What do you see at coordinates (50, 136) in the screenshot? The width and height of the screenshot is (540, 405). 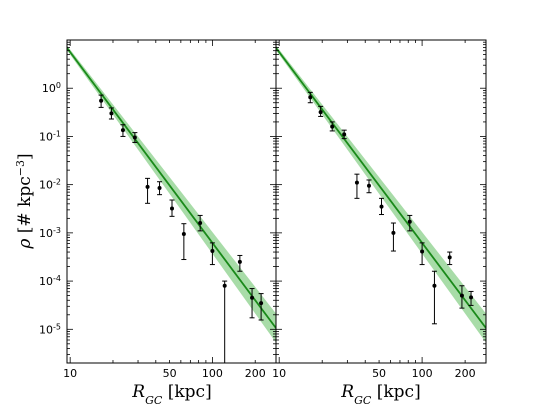 I see `y-tick-label: 10⁻¹` at bounding box center [50, 136].